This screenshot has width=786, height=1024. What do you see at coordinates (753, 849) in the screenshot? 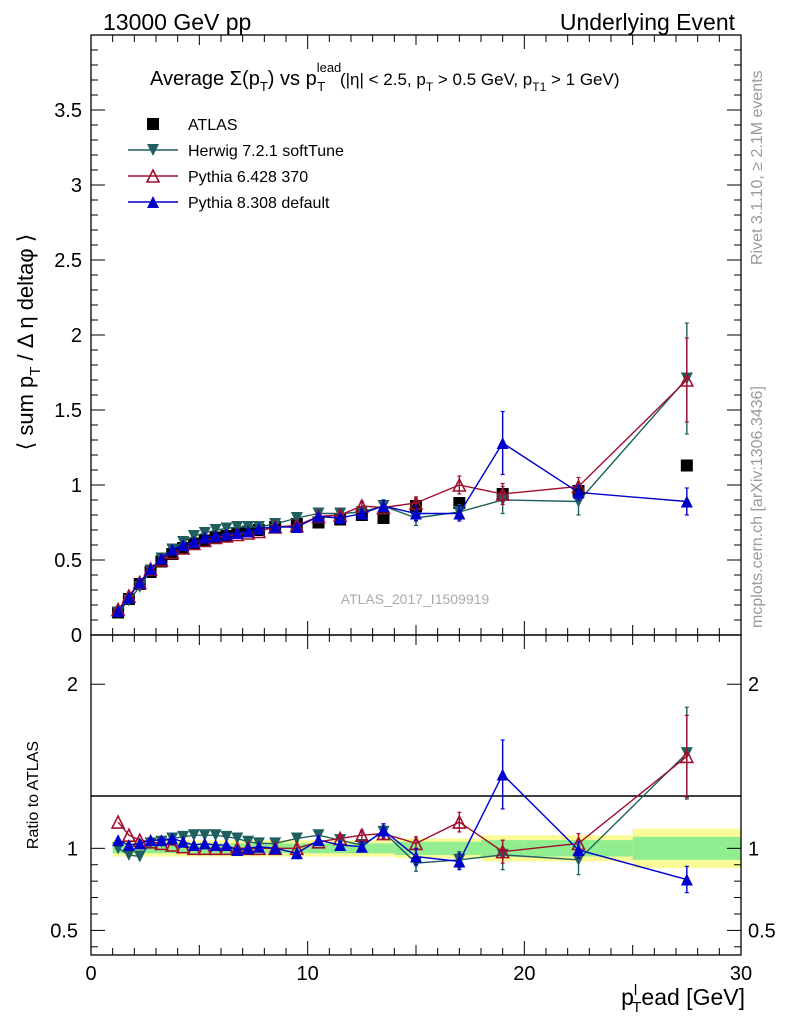
I see `ratio-y-tick-label-right: 1` at bounding box center [753, 849].